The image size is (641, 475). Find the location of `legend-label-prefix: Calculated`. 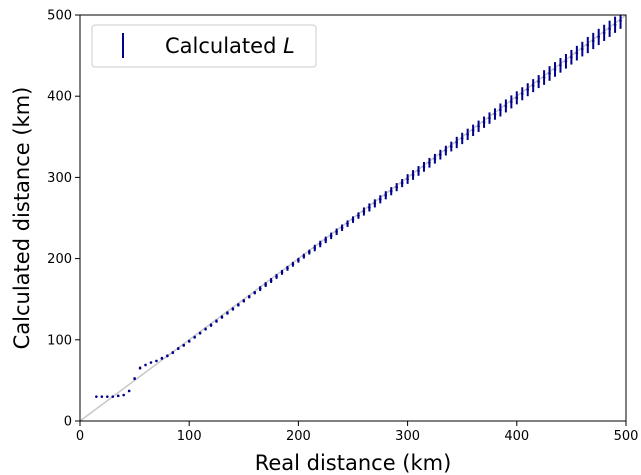

legend-label-prefix: Calculated is located at coordinates (224, 46).